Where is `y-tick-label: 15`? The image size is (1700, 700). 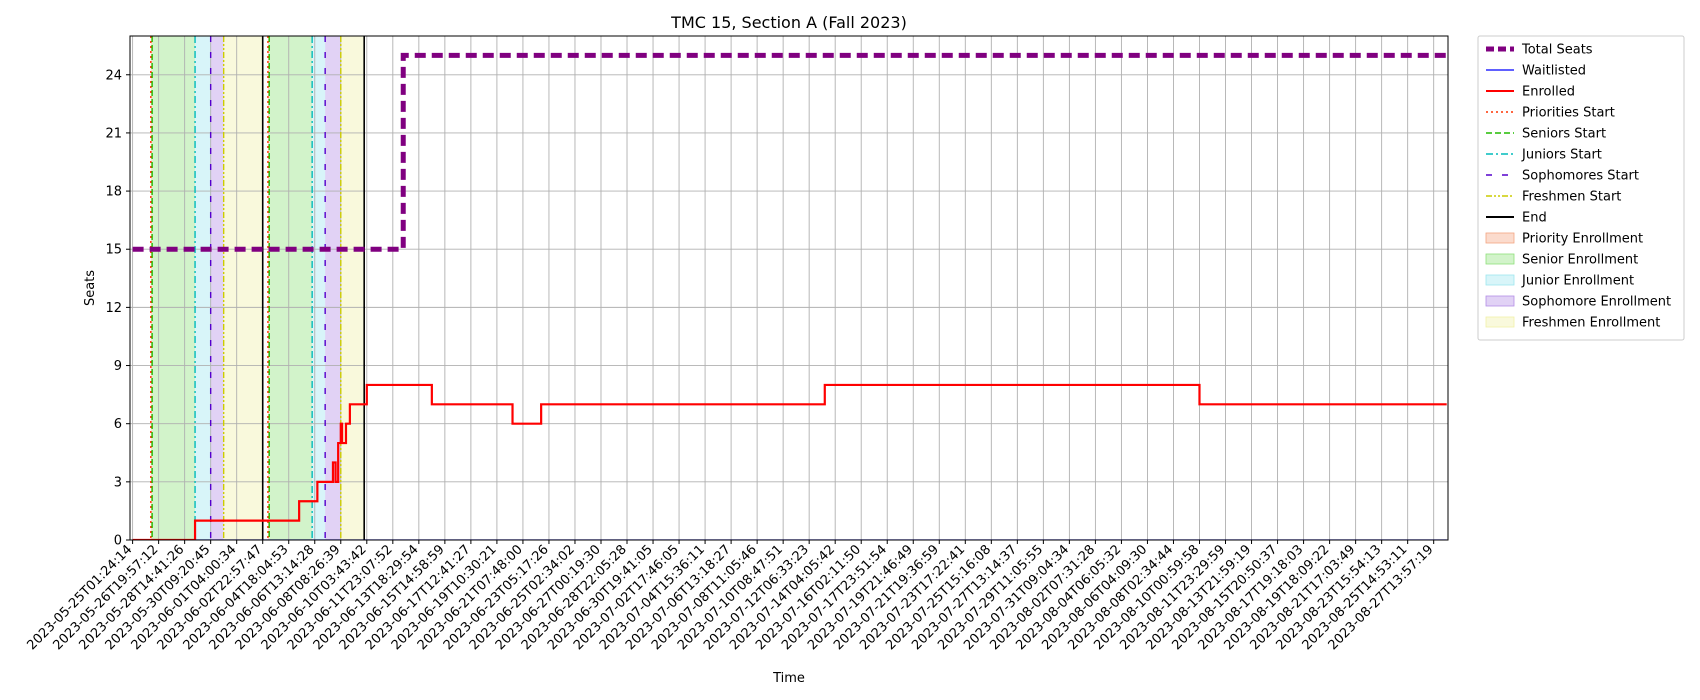 y-tick-label: 15 is located at coordinates (113, 250).